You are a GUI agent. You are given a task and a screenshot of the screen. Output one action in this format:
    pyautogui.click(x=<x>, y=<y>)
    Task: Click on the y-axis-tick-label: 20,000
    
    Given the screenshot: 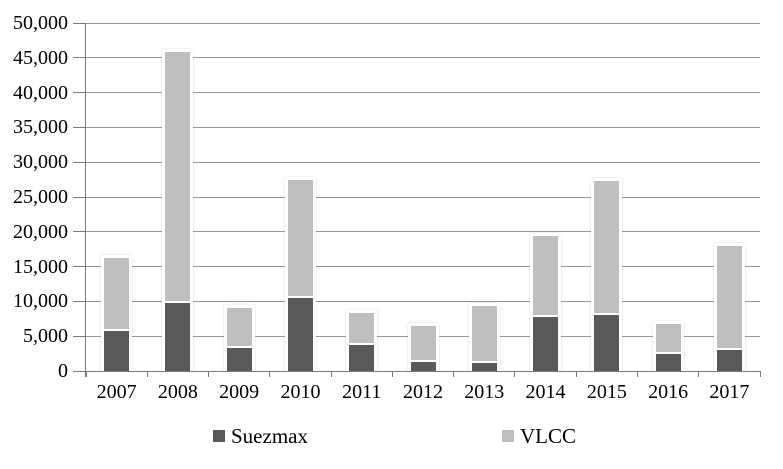 What is the action you would take?
    pyautogui.click(x=40, y=231)
    